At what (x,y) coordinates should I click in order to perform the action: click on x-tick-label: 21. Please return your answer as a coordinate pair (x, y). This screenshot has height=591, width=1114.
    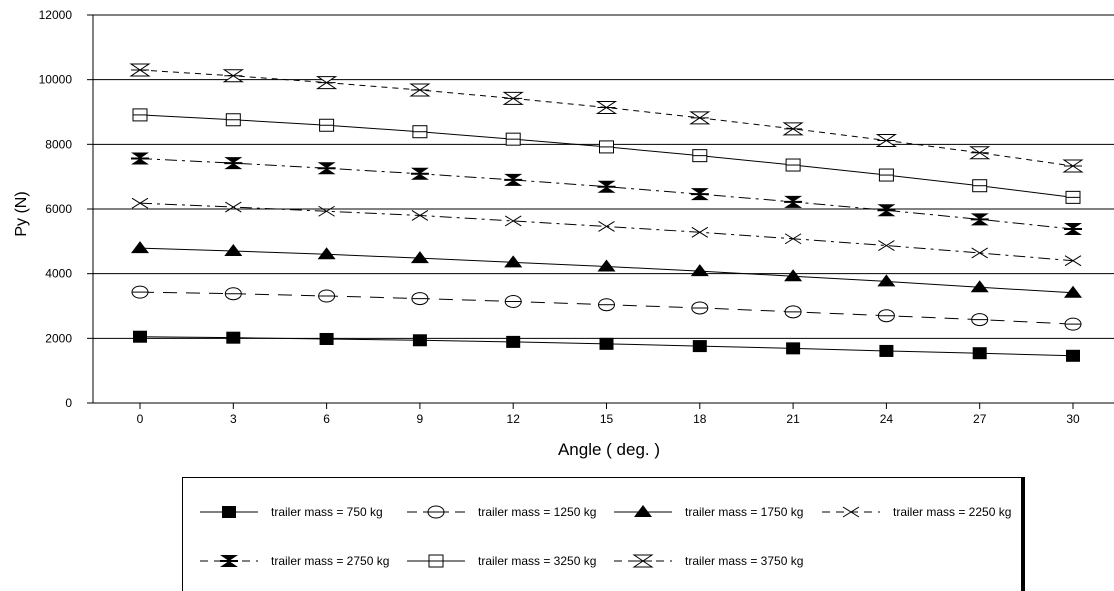
    Looking at the image, I should click on (793, 419).